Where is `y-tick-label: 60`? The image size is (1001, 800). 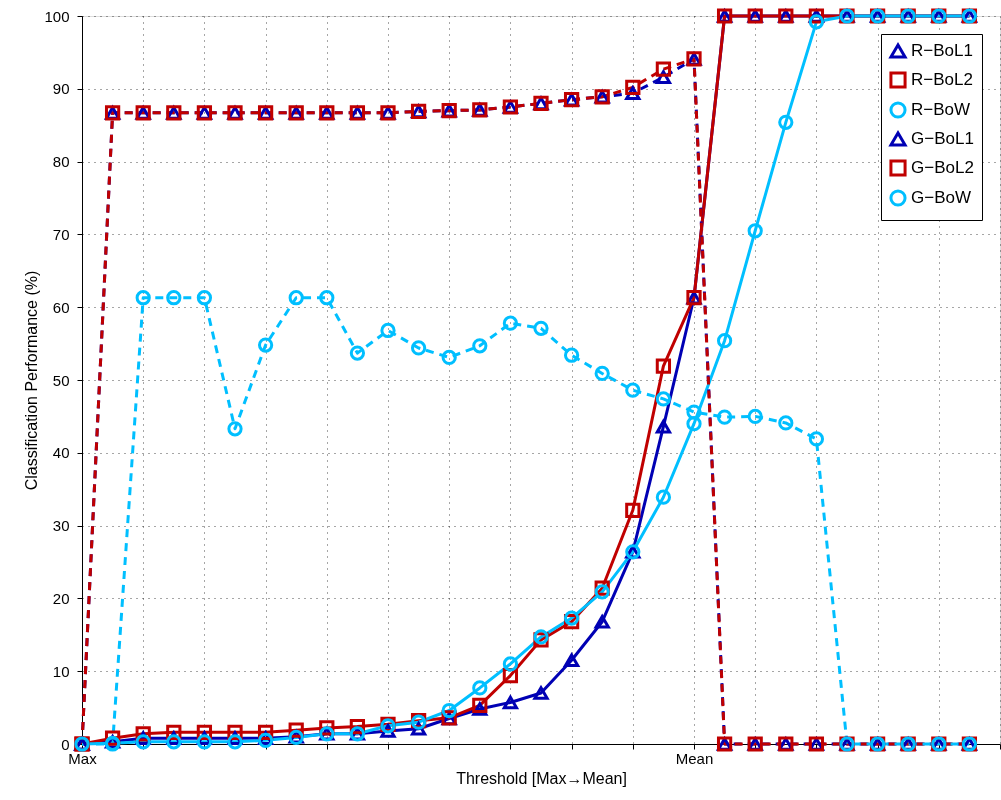
y-tick-label: 60 is located at coordinates (61, 307).